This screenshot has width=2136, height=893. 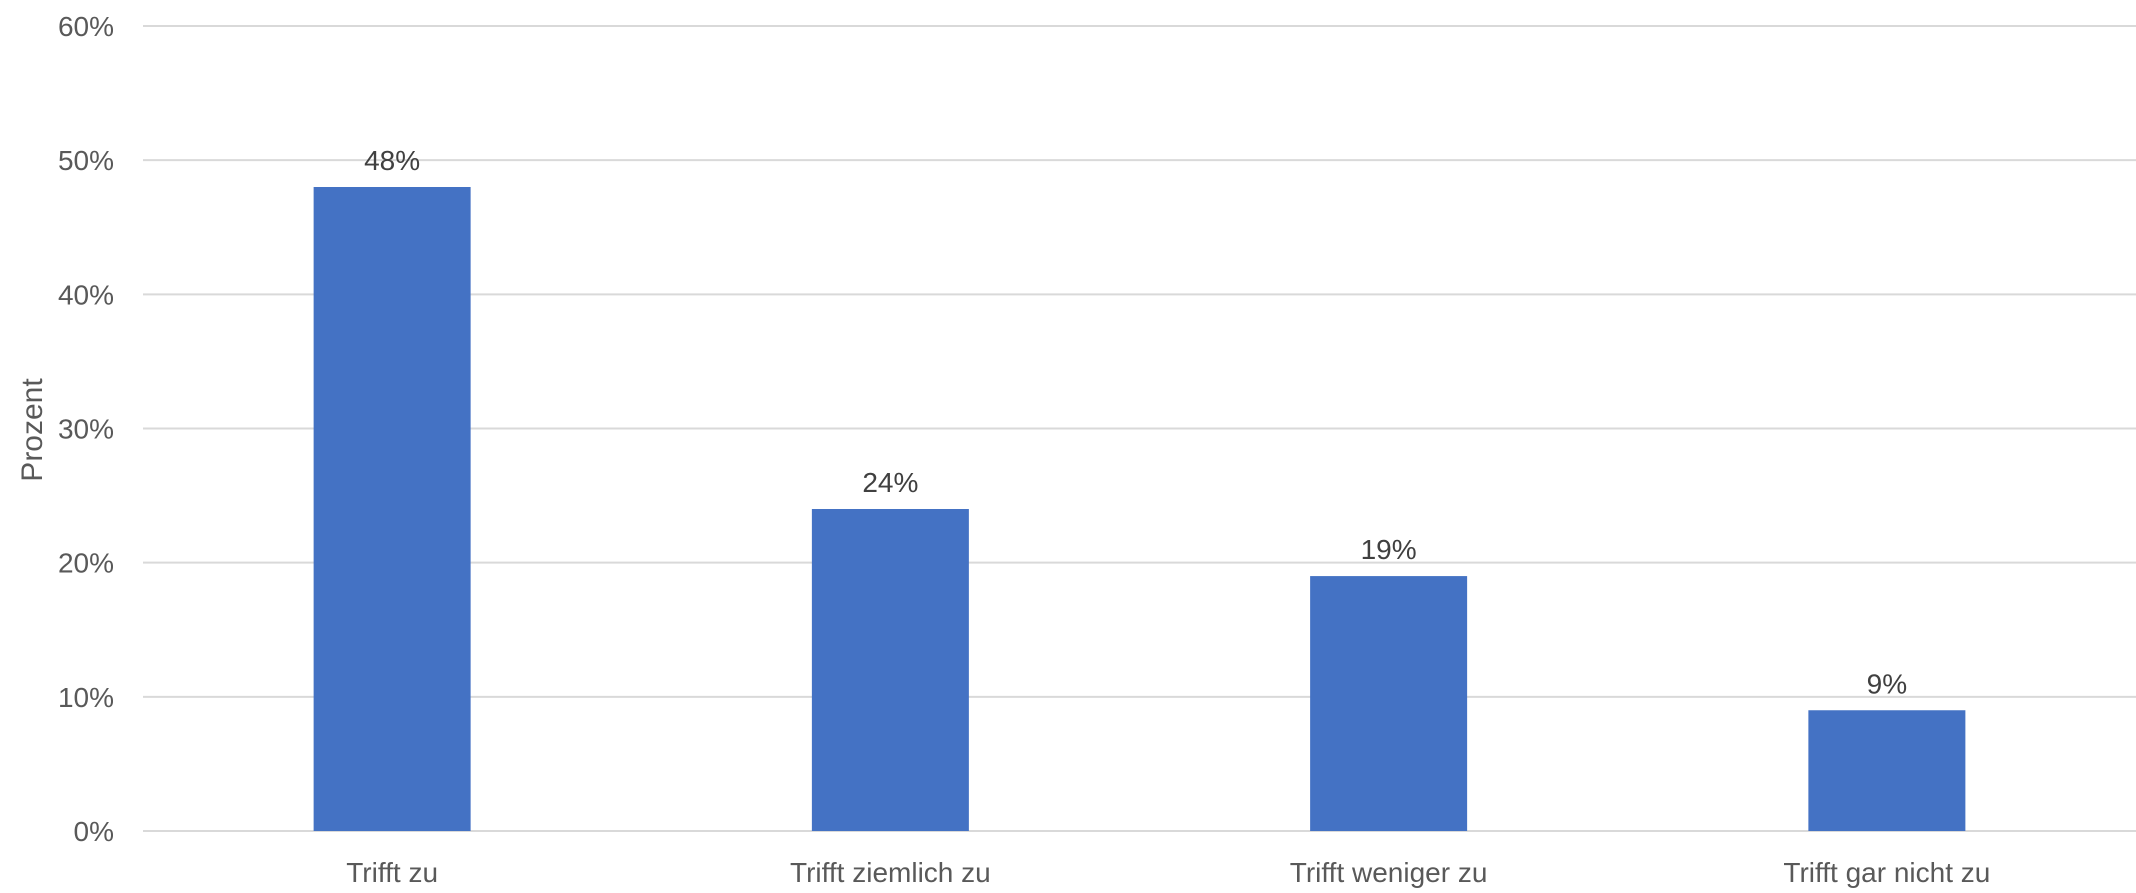 I want to click on data-label: 24%, so click(x=890, y=482).